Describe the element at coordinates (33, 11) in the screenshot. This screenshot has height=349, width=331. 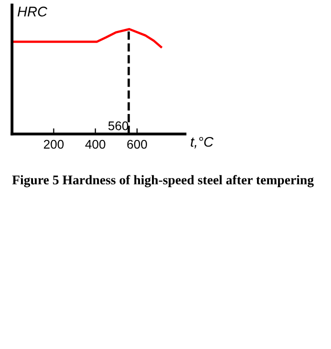
I see `y-axis-title: HRC` at that location.